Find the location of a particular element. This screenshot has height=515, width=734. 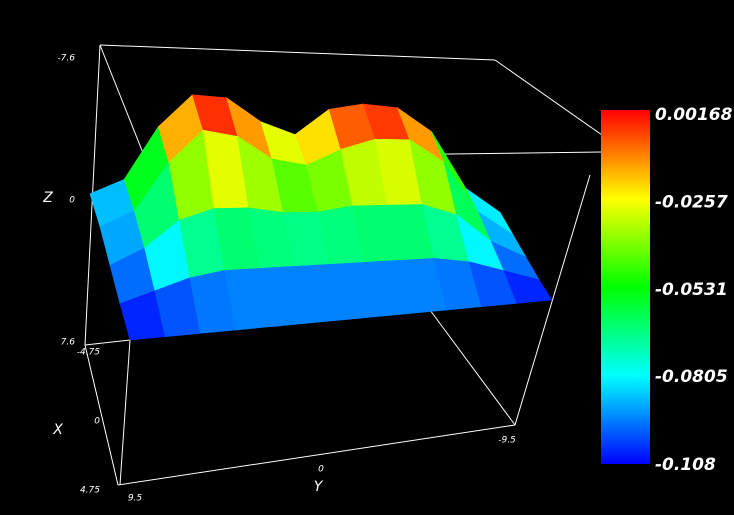

x-axis-title: X is located at coordinates (57, 430).